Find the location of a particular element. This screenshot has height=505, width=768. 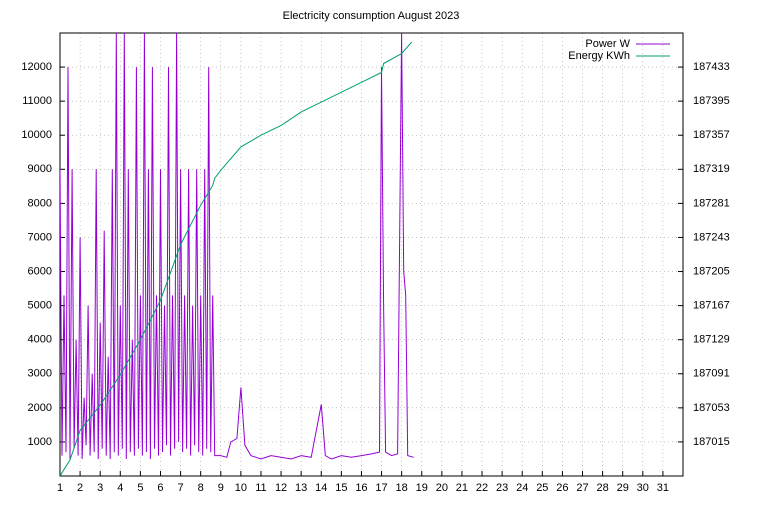

y2-tick-label: 187433 is located at coordinates (711, 67).